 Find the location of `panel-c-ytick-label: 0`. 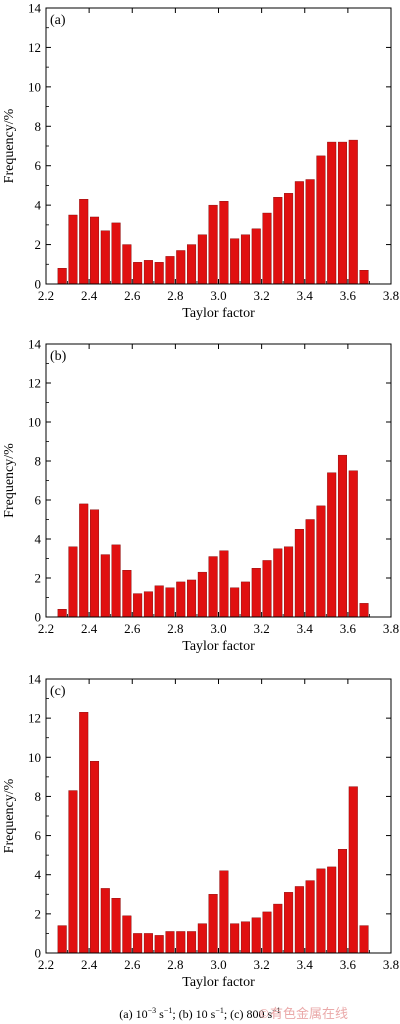

panel-c-ytick-label: 0 is located at coordinates (38, 953).